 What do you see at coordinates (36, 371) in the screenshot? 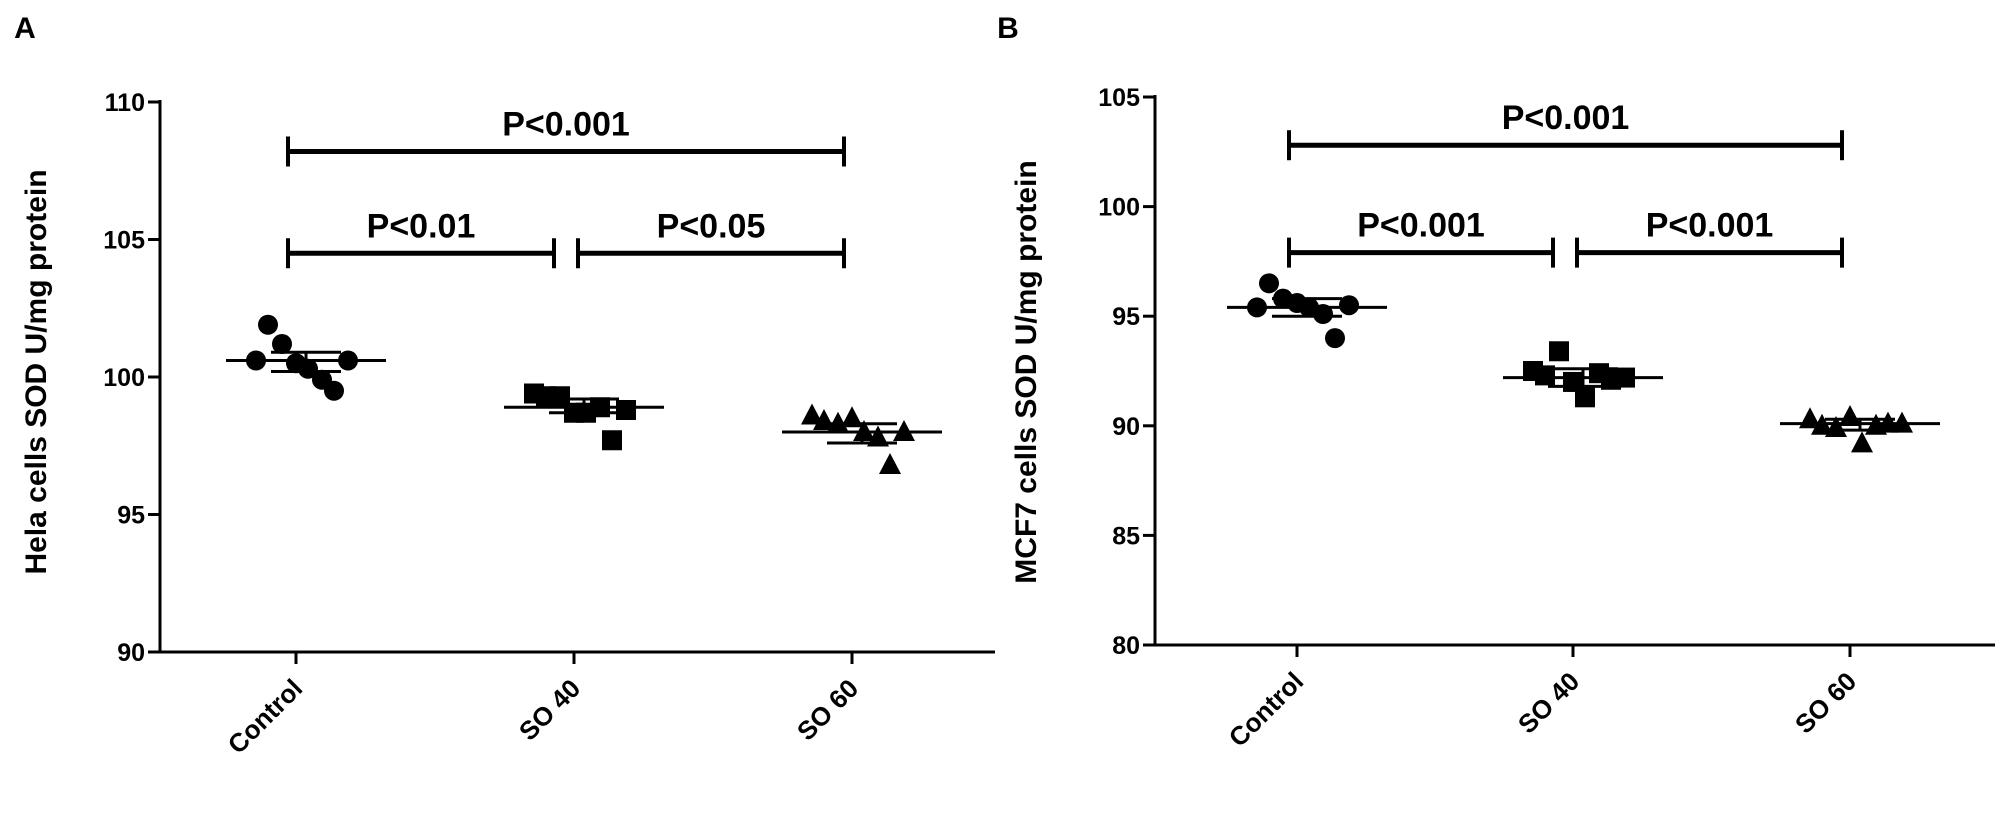
I see `y-axis-label: Hela cells SOD U/mg protein` at bounding box center [36, 371].